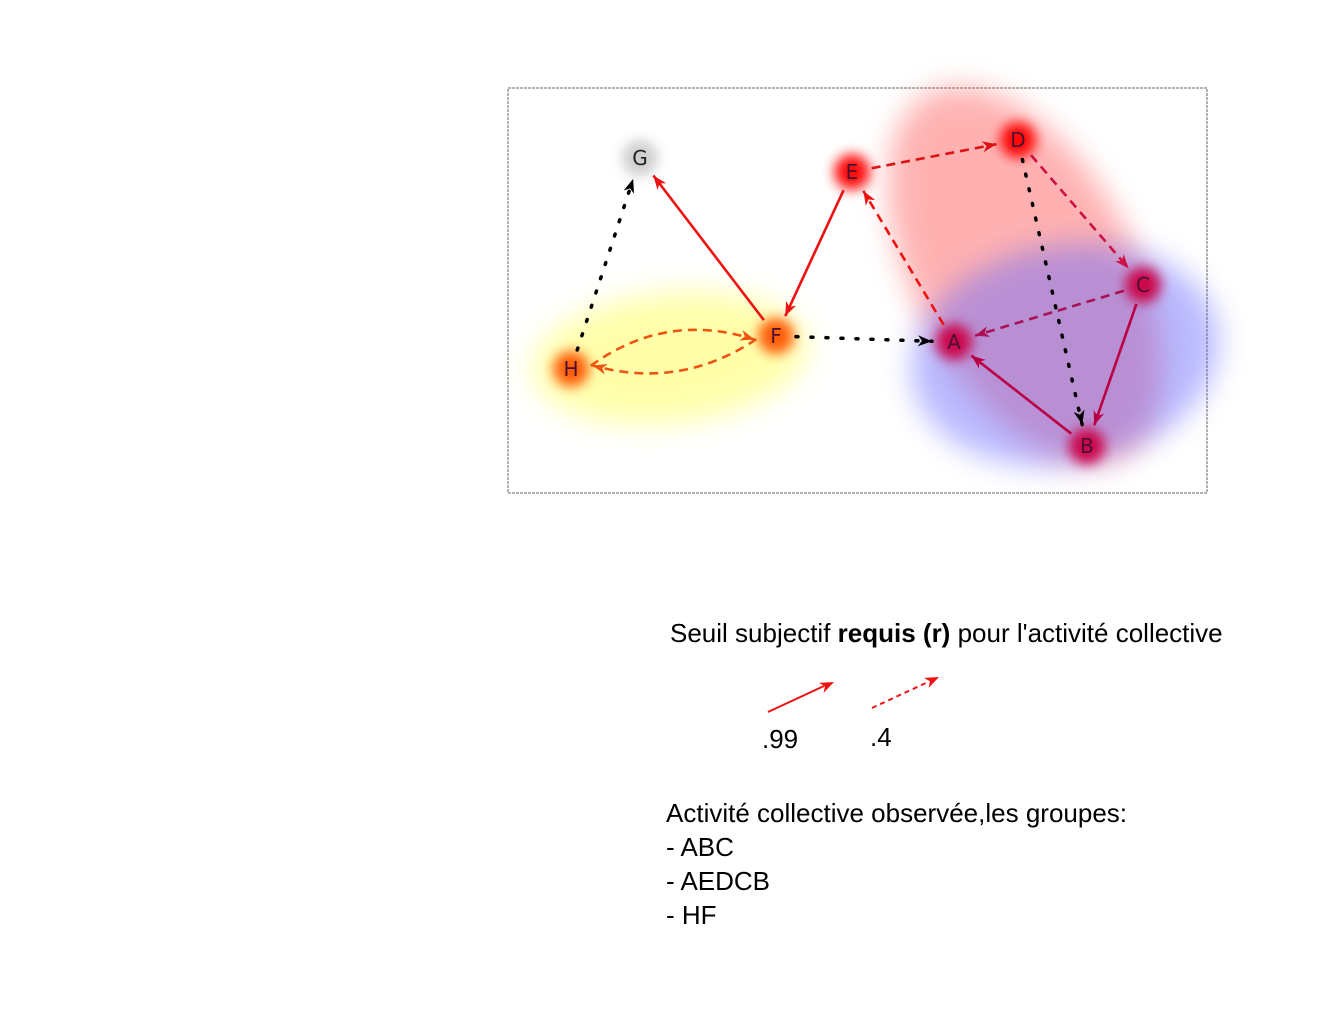 The height and width of the screenshot is (1019, 1326). I want to click on legend-title-prefix: Seuil subjectif, so click(754, 633).